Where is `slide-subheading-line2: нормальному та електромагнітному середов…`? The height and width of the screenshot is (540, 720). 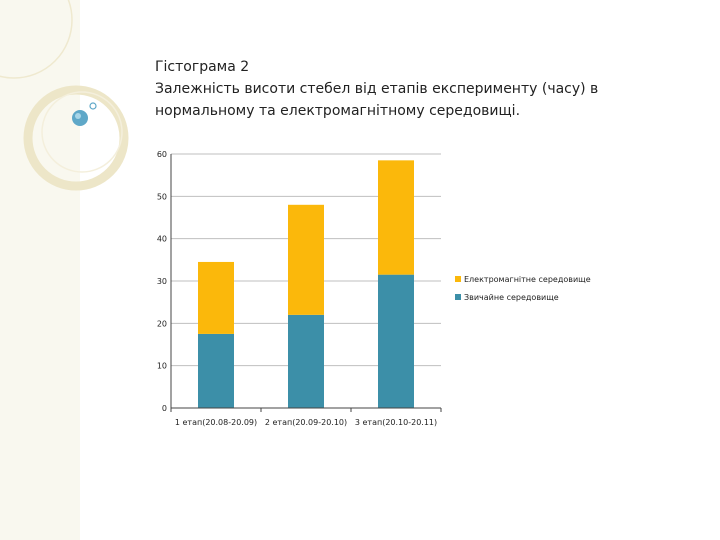 slide-subheading-line2: нормальному та електромагнітному середов… is located at coordinates (338, 111).